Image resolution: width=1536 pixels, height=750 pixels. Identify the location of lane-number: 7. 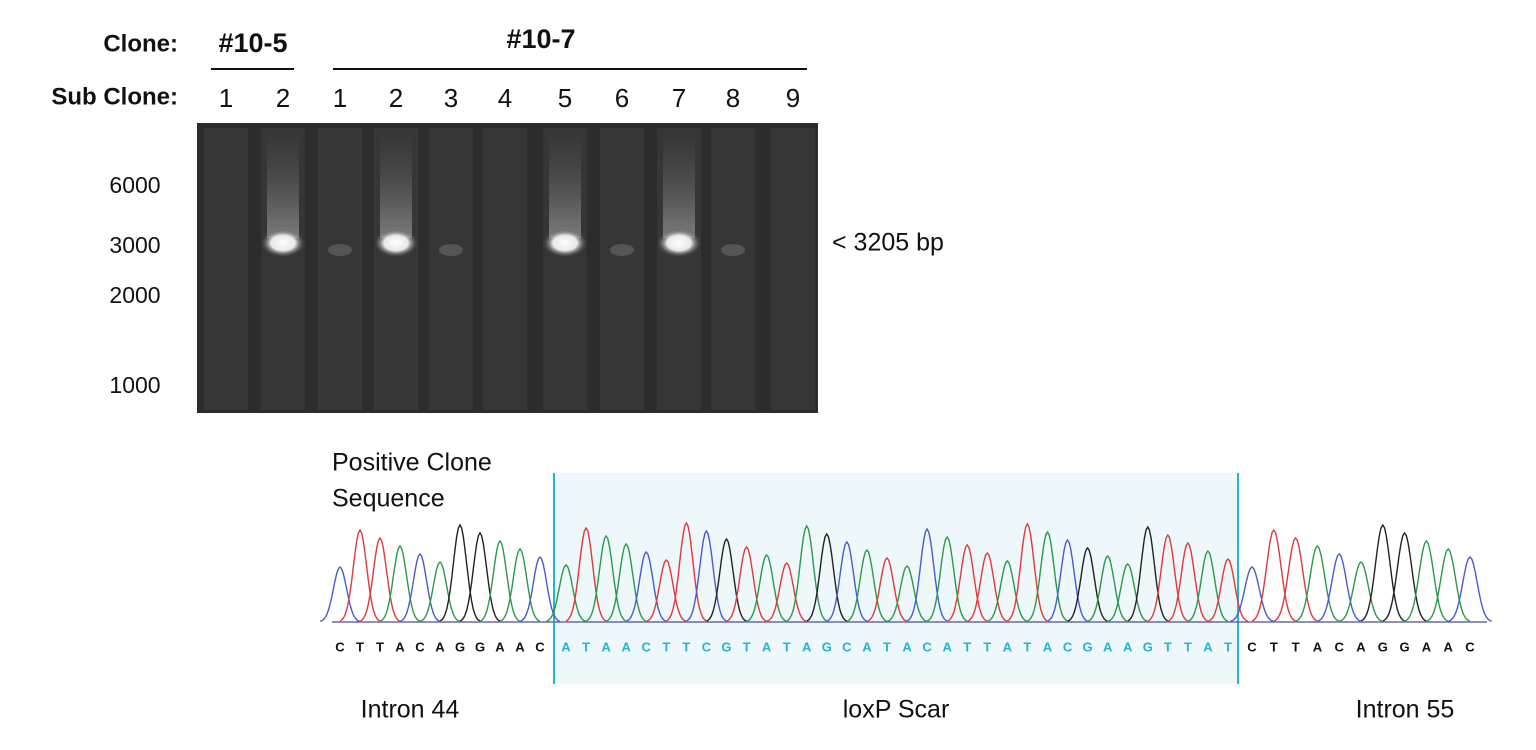
(679, 98).